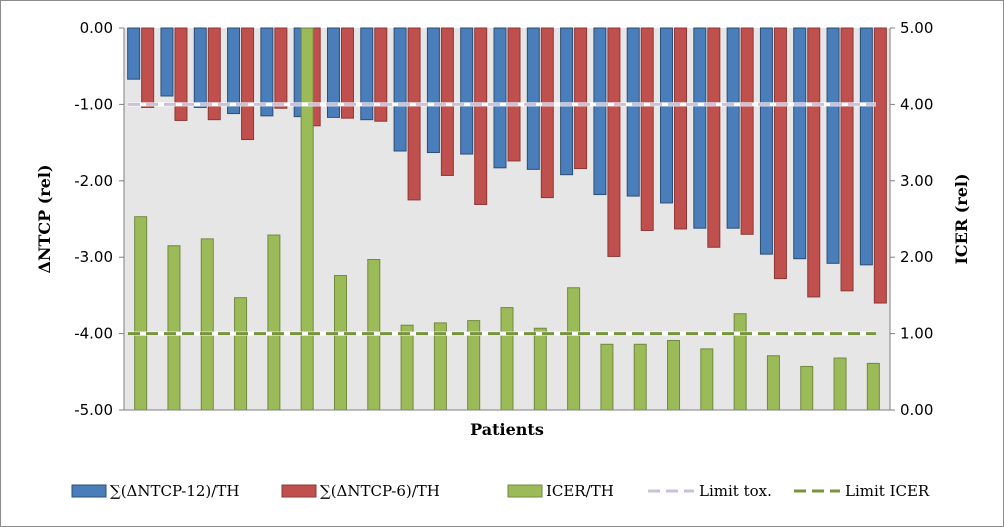  What do you see at coordinates (600, 111) in the screenshot?
I see `bar-s0-p15` at bounding box center [600, 111].